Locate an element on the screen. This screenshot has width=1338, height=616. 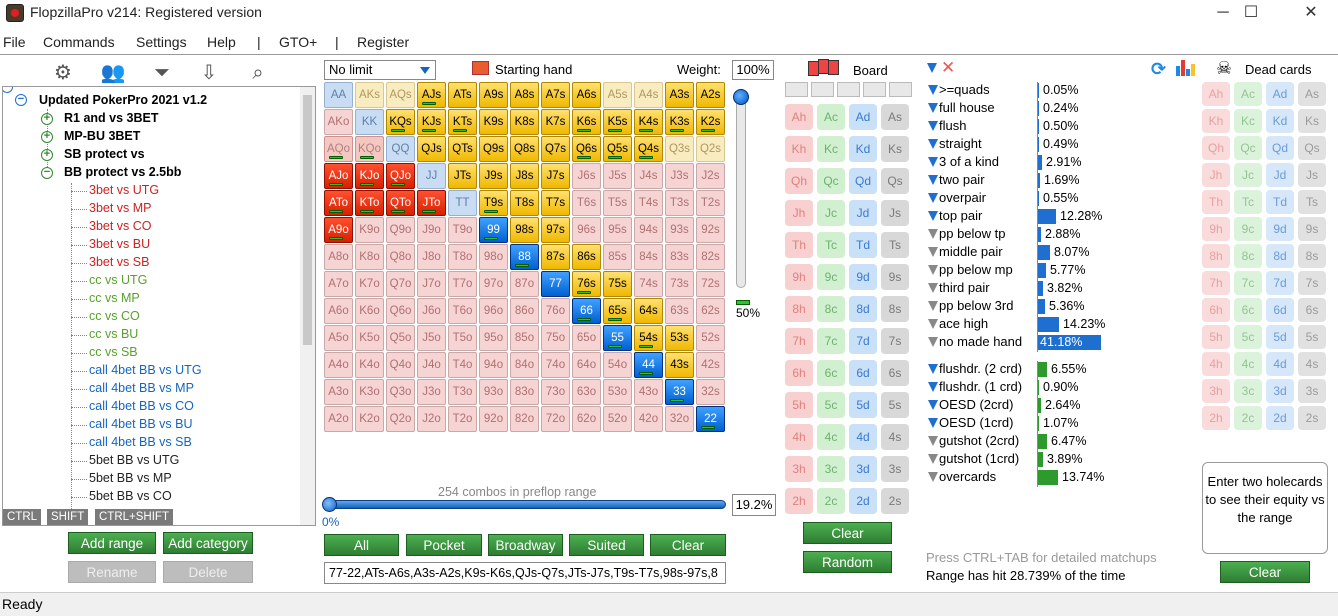
hand-cell-Q9o: Q9o is located at coordinates (400, 230).